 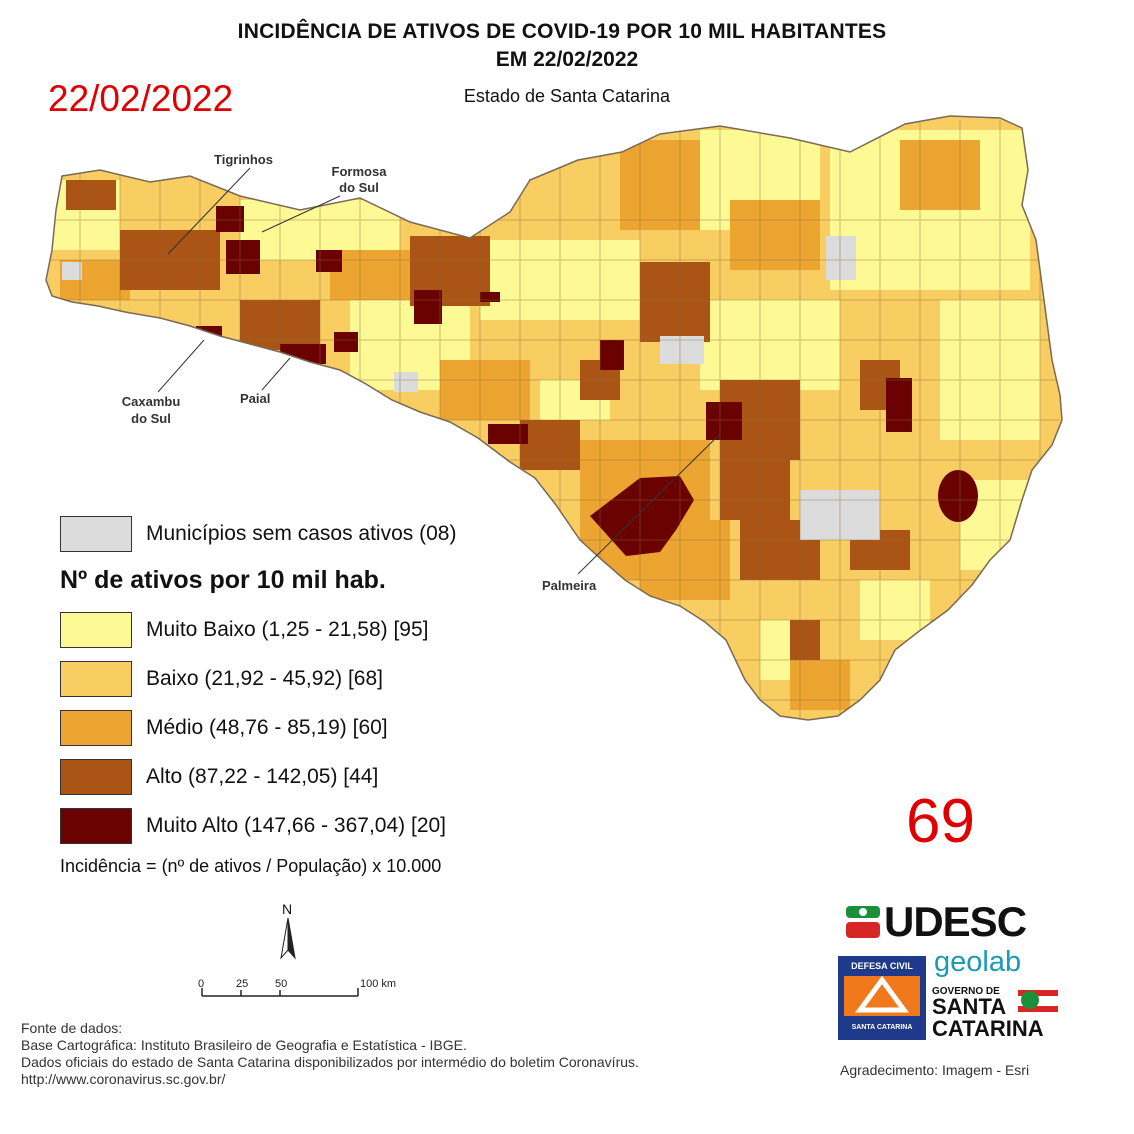 I want to click on legend-swatch-baixo, so click(x=96, y=679).